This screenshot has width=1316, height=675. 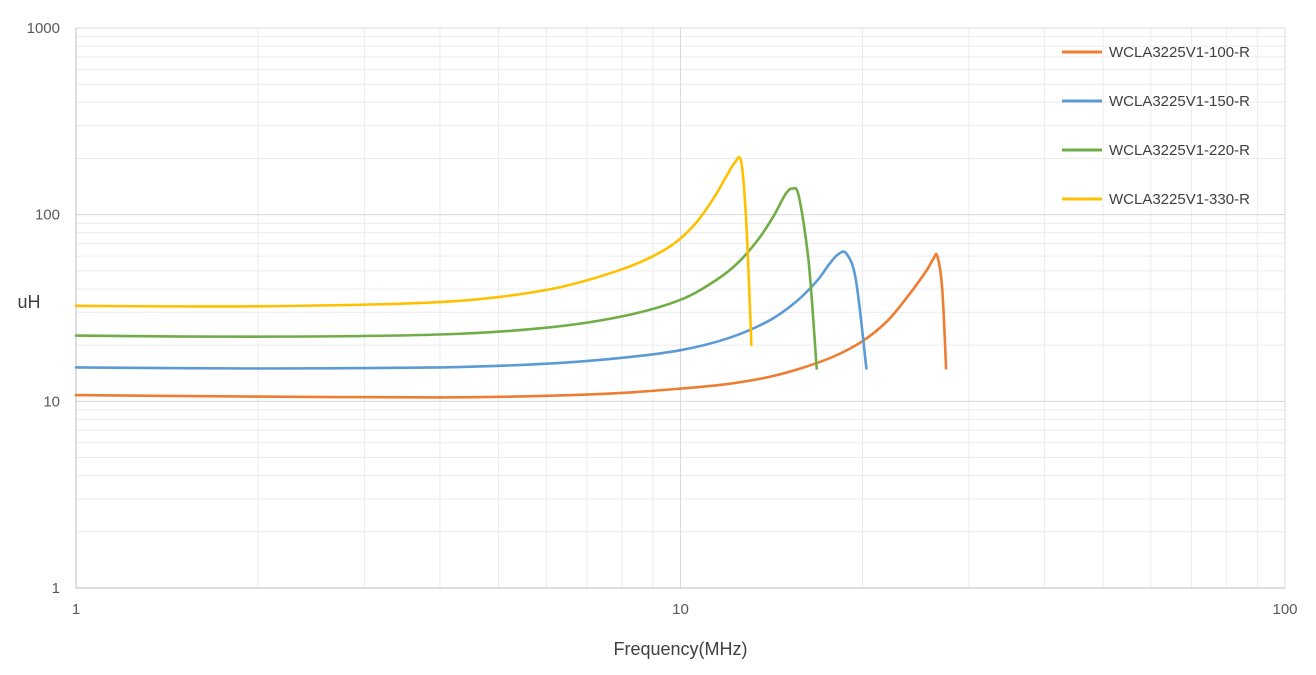 I want to click on legend-label: WCLA3225V1-220-R, so click(x=1179, y=150).